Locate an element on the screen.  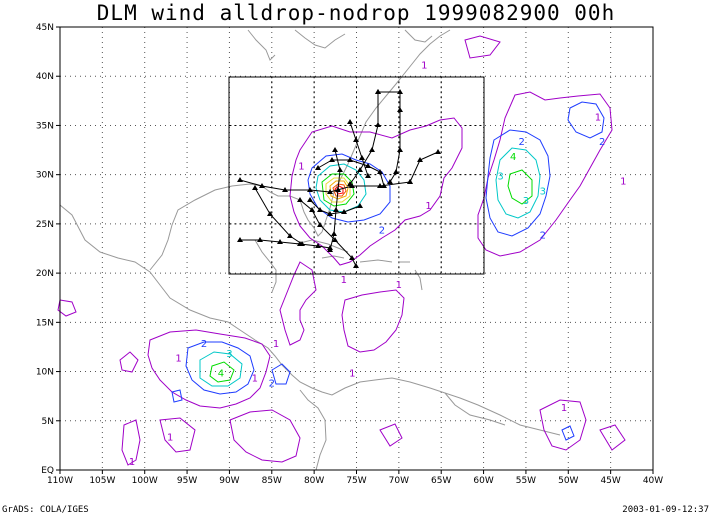
lat-tick-label: 5N is located at coordinates (48, 422).